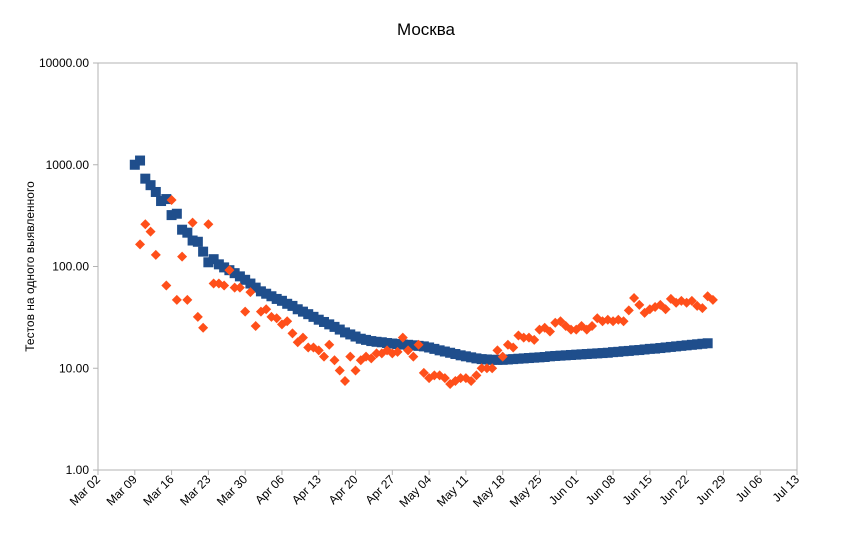 This screenshot has height=534, width=852. Describe the element at coordinates (426, 29) in the screenshot. I see `chart-title: Москва` at that location.